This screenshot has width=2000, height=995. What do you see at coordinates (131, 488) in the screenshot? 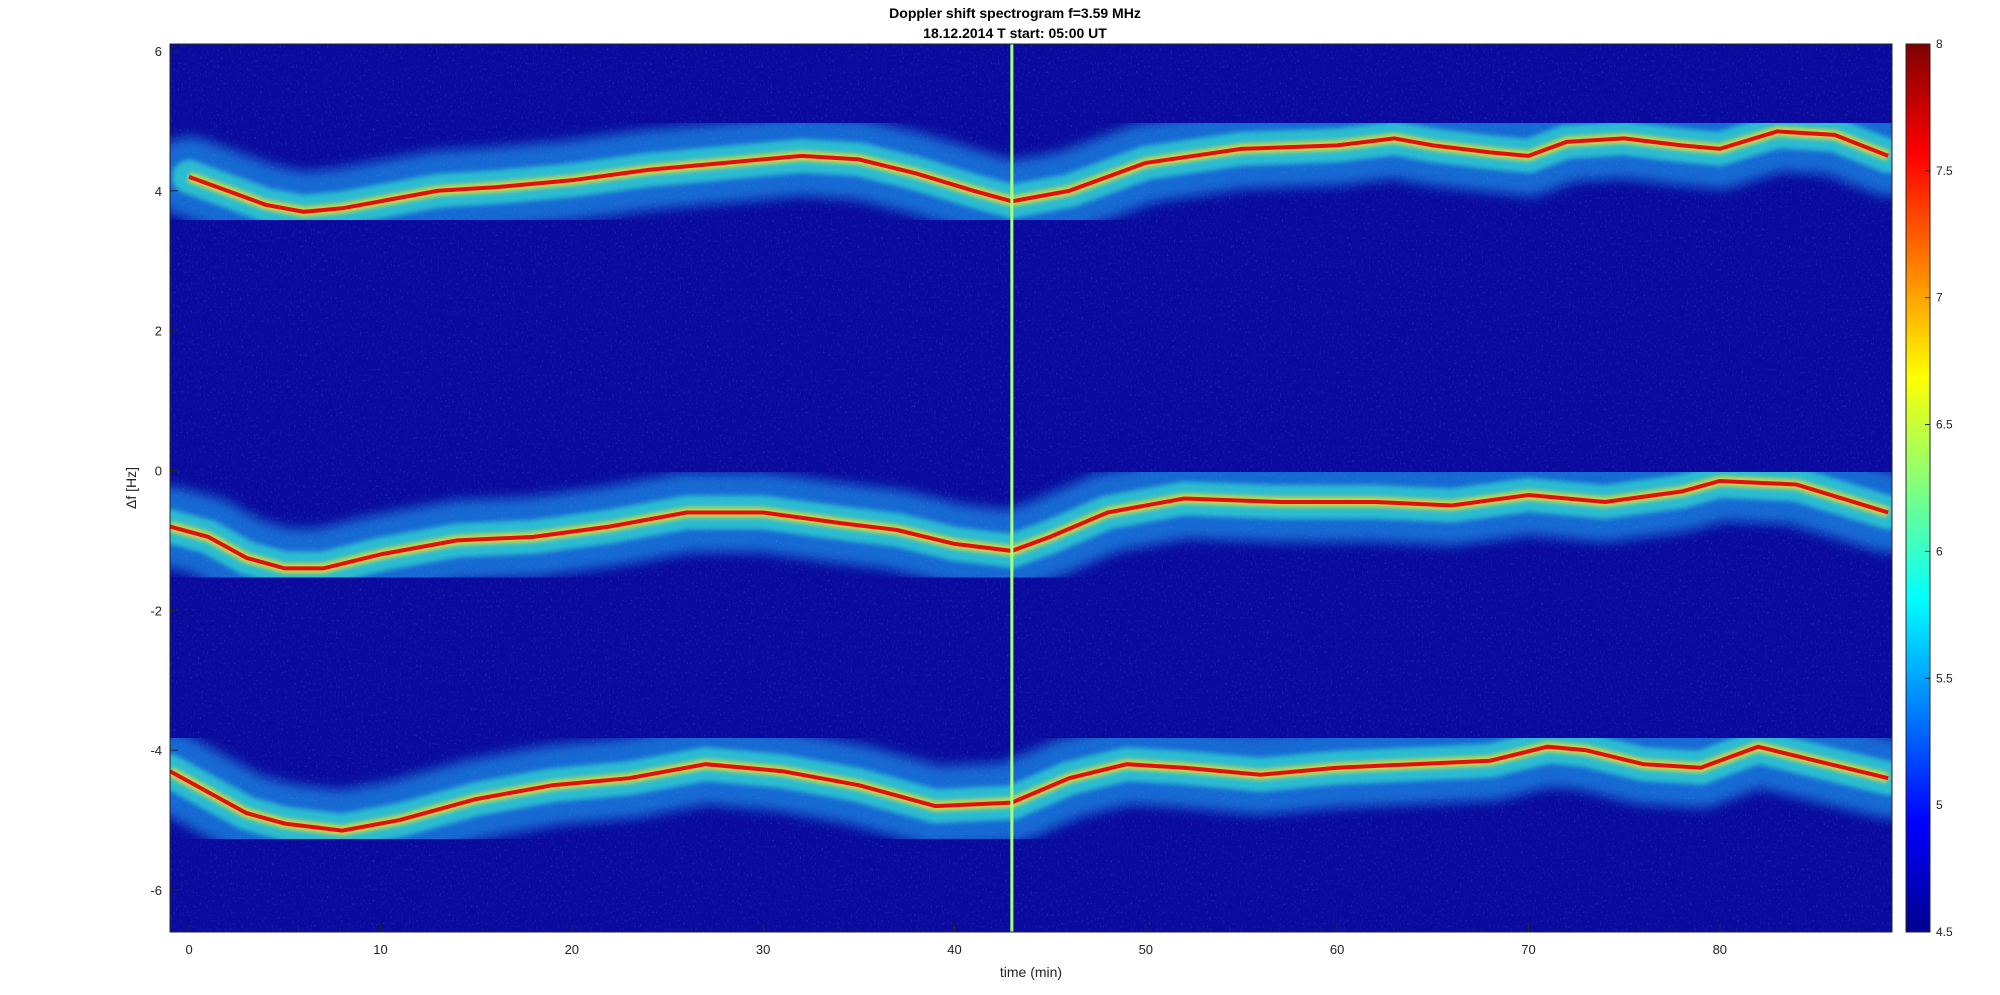
I see `y-axis-label: Δf [Hz]` at bounding box center [131, 488].